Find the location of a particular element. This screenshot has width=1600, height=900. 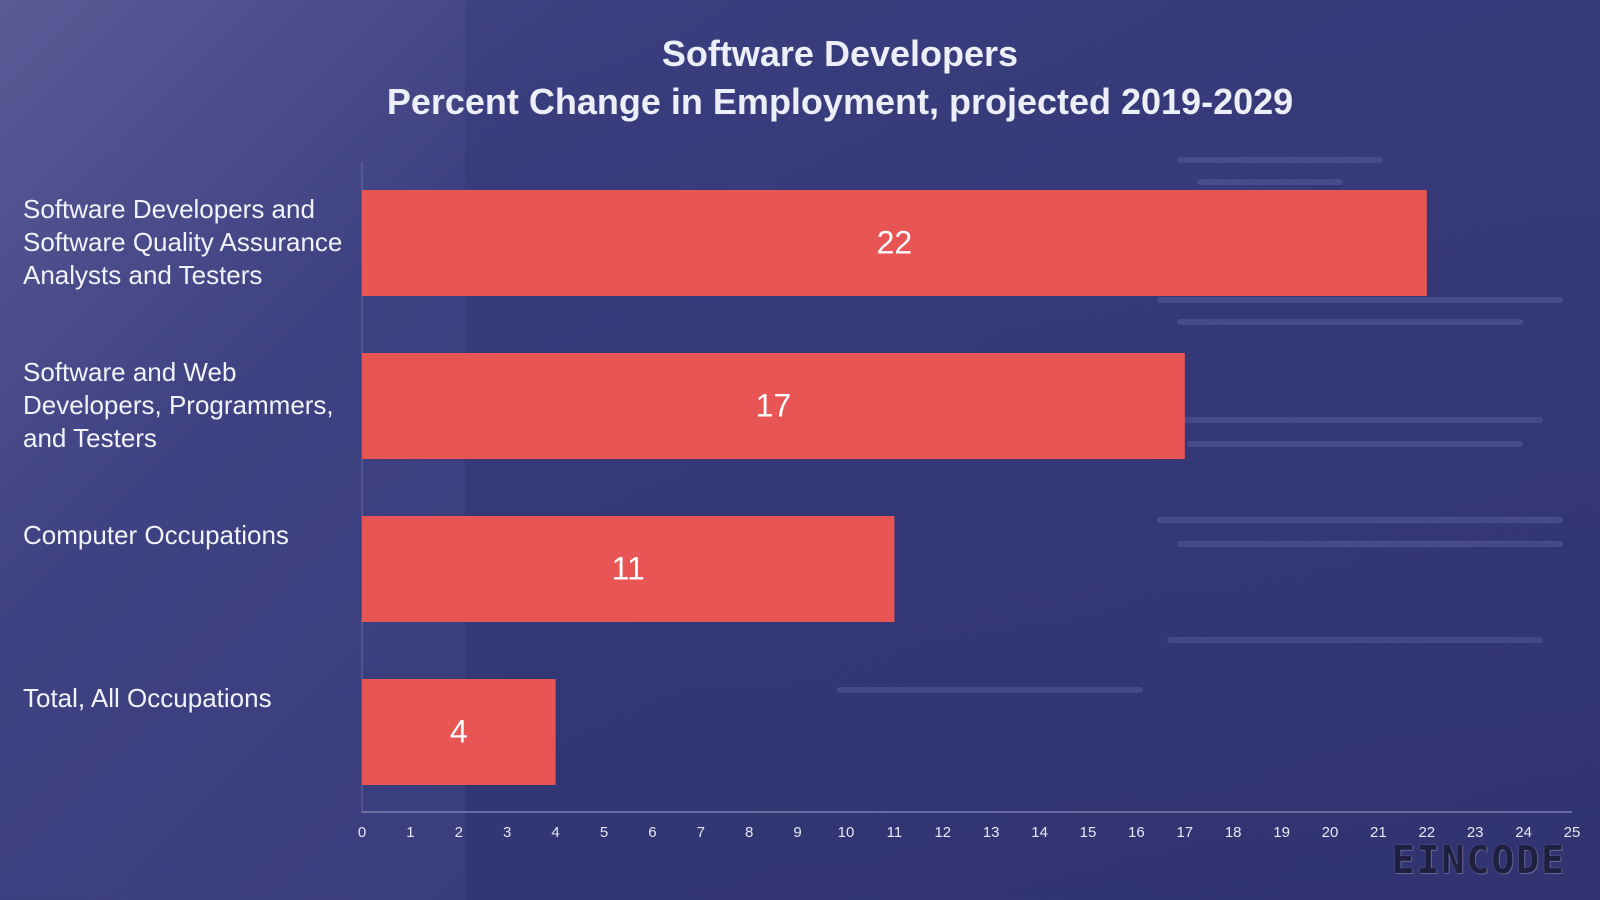

x-tick-label: 19 is located at coordinates (1281, 832).